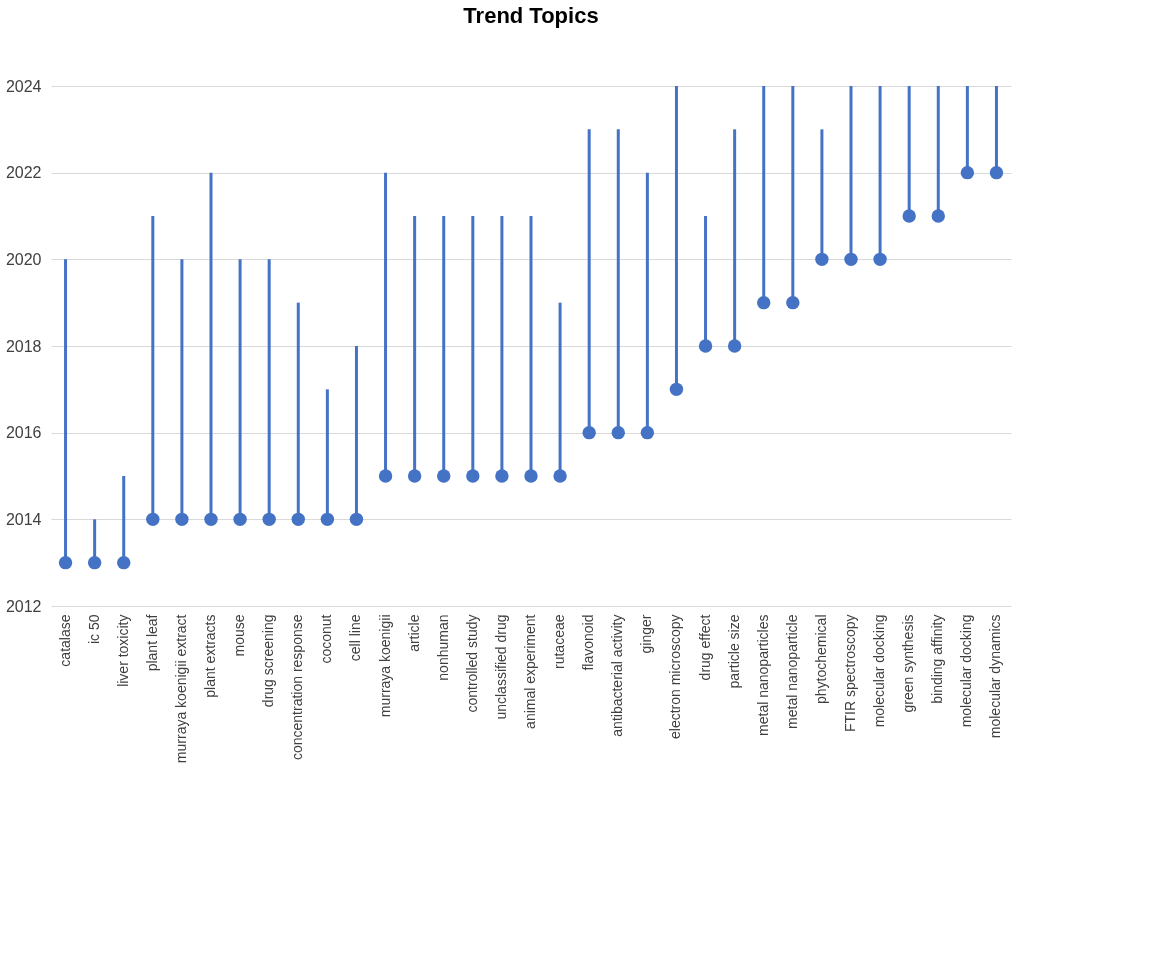 Image resolution: width=1152 pixels, height=965 pixels. Describe the element at coordinates (23, 606) in the screenshot. I see `y-tick-label: 2012` at that location.